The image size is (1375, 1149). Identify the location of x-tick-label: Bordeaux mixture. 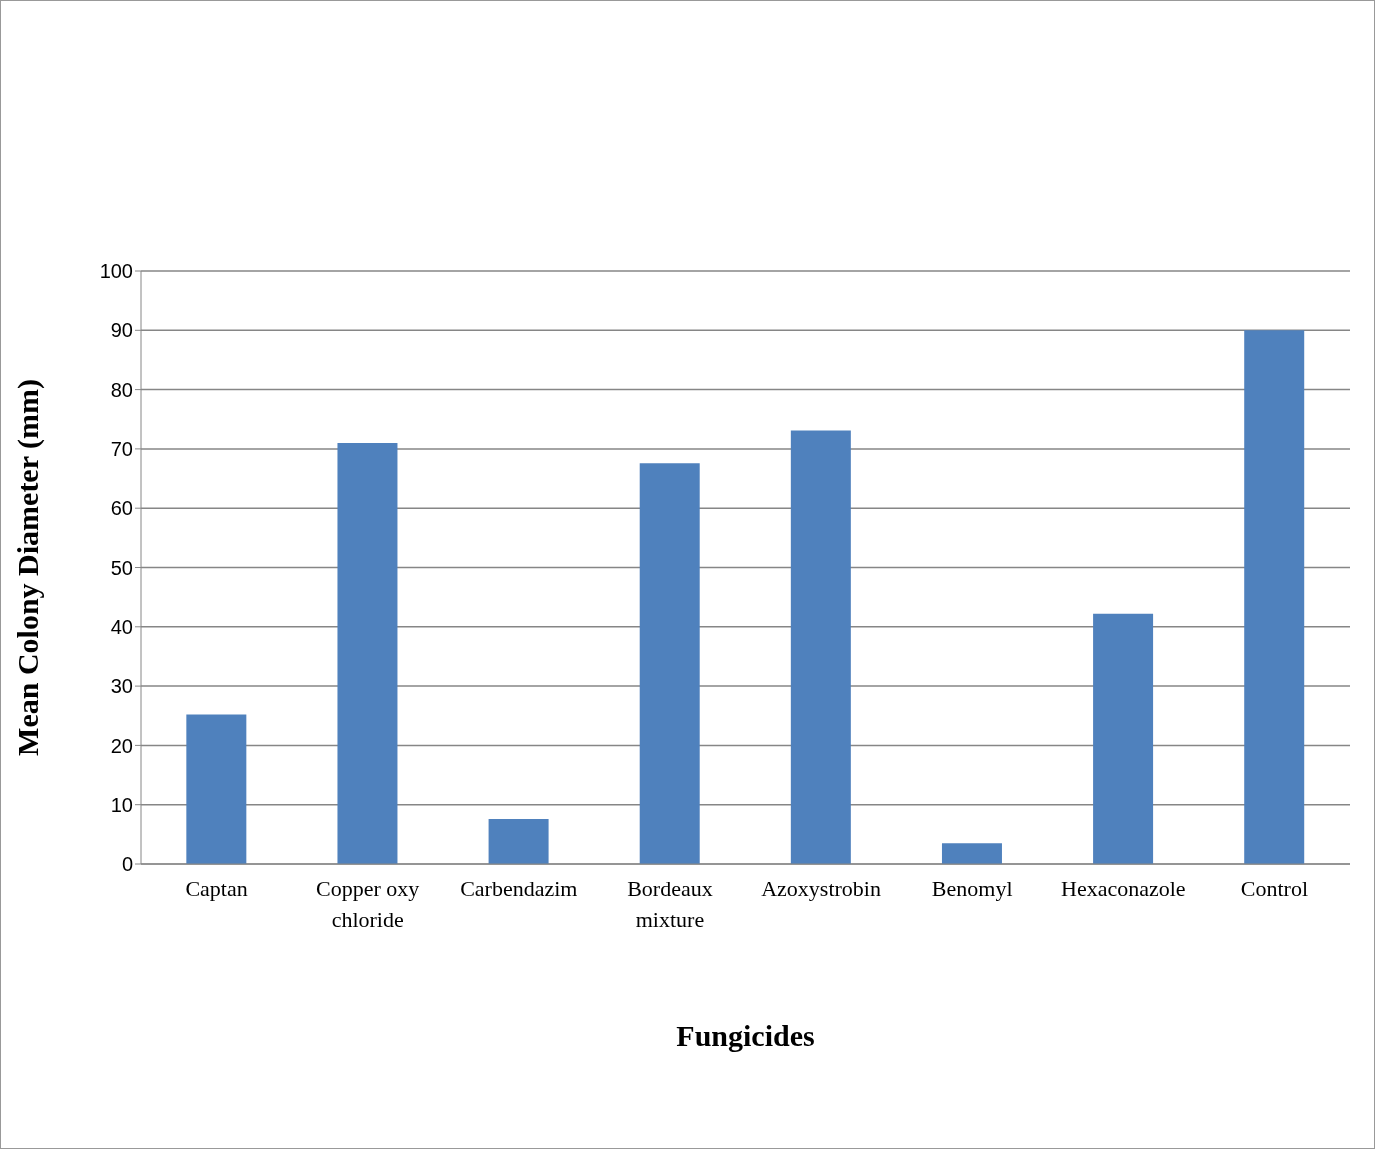
(670, 904).